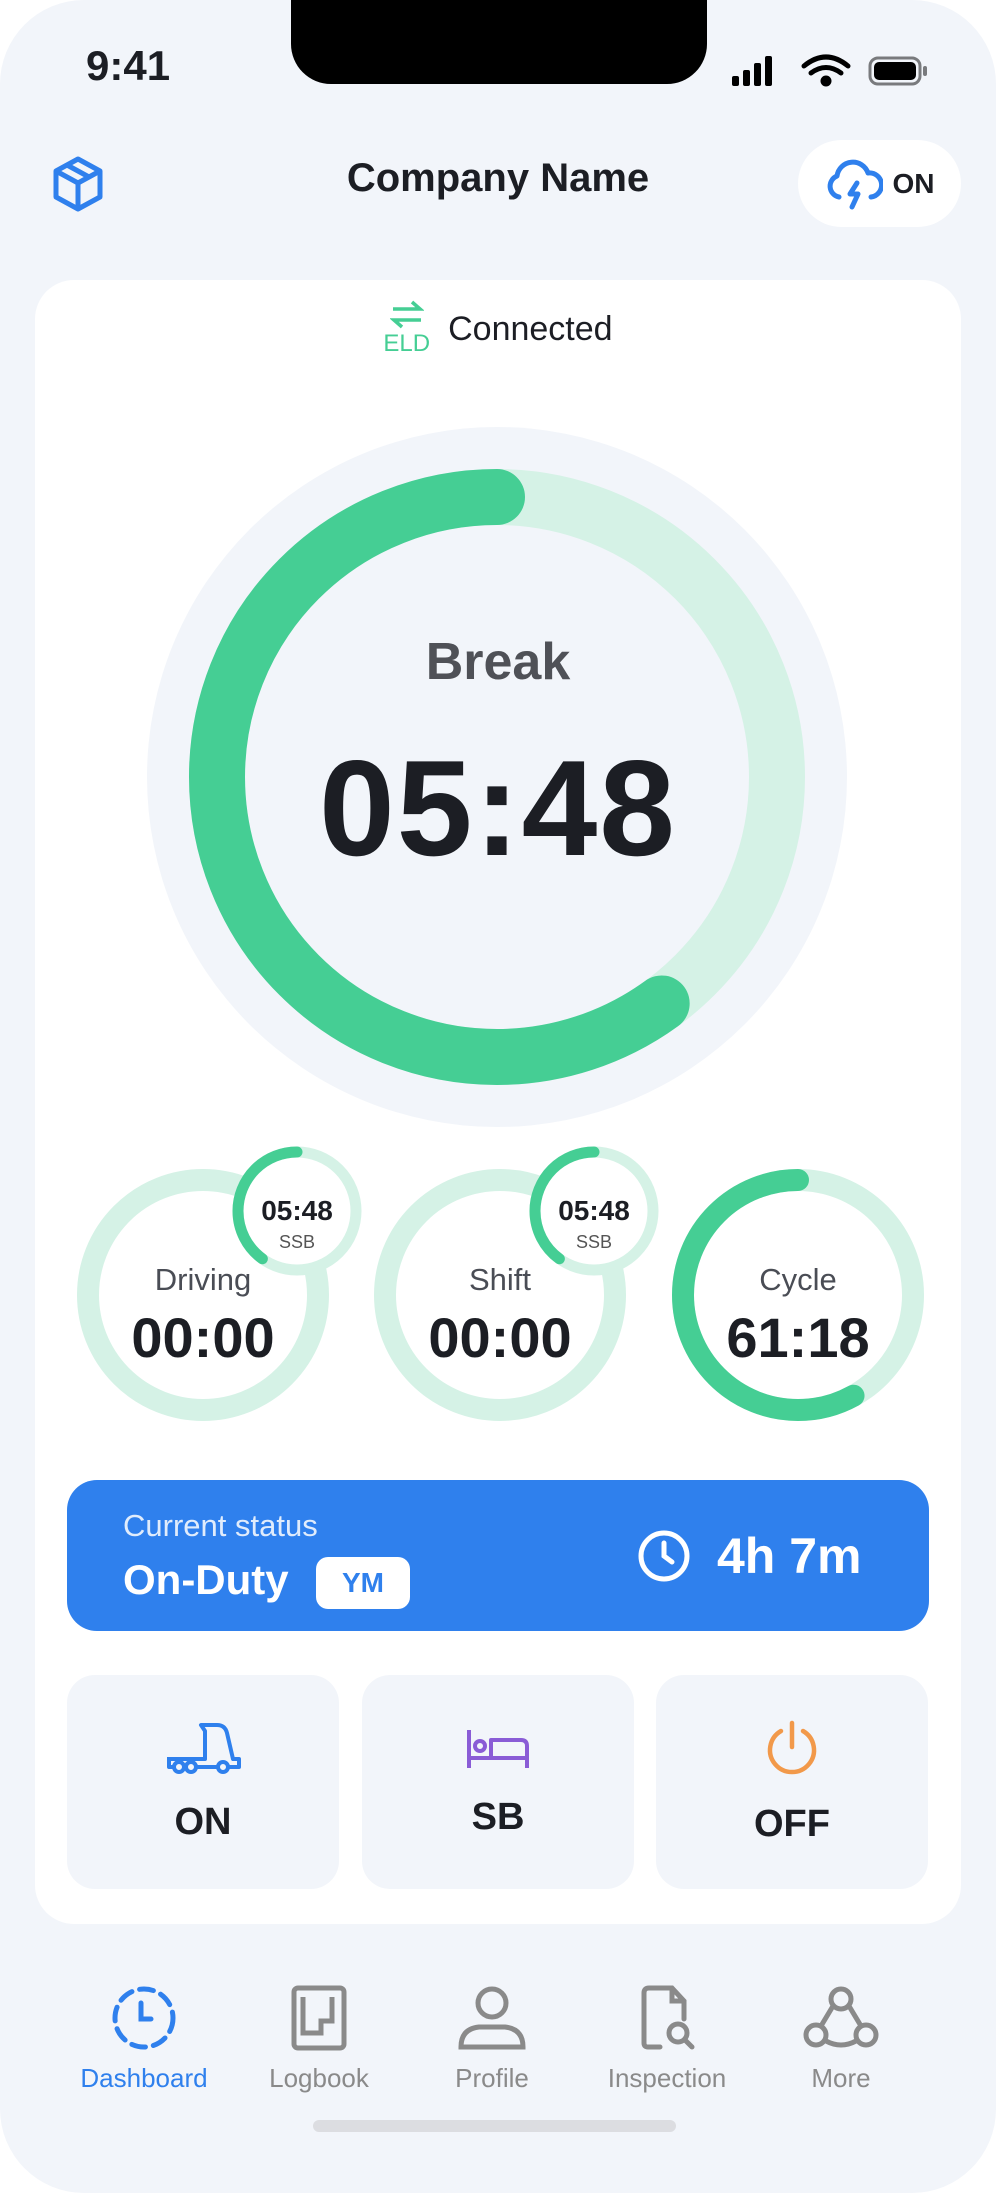  Describe the element at coordinates (204, 1748) in the screenshot. I see `truck-icon` at that location.